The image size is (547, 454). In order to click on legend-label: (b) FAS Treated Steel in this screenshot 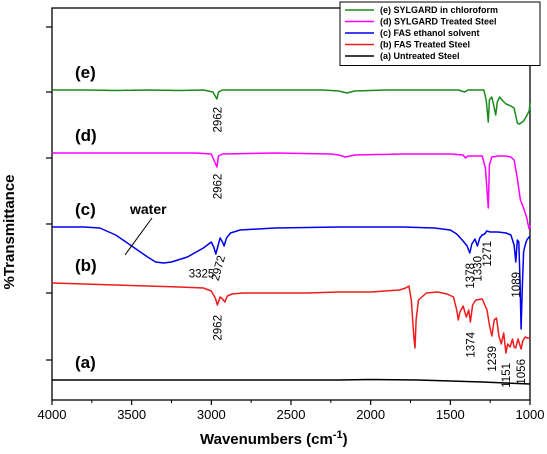, I will do `click(425, 45)`.